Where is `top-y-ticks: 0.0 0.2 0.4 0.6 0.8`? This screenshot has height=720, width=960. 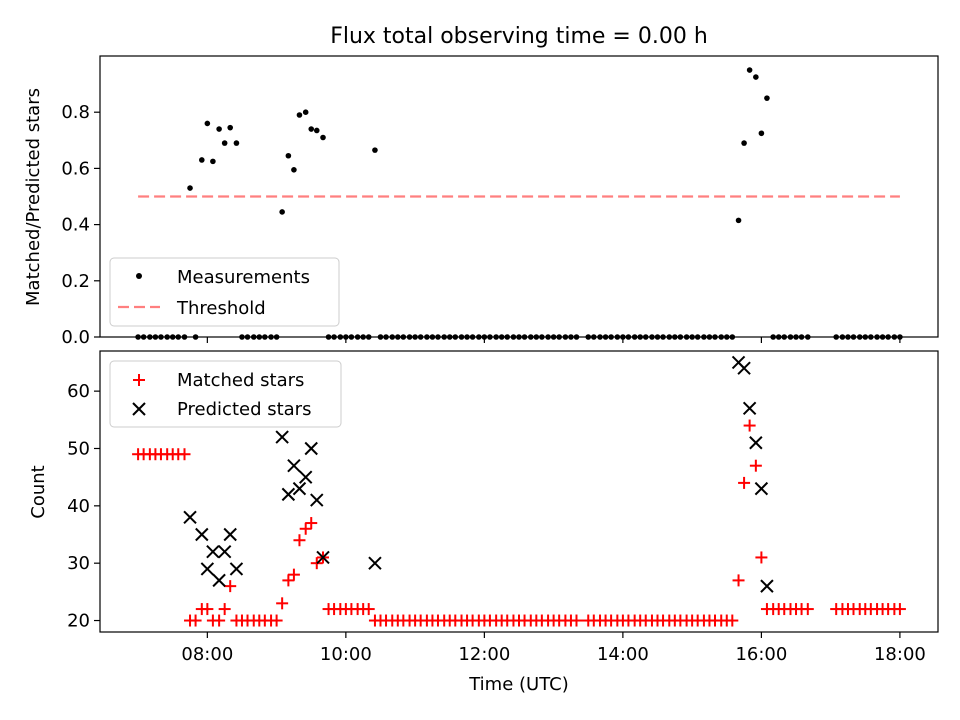
top-y-ticks: 0.0 0.2 0.4 0.6 0.8 is located at coordinates (80, 225).